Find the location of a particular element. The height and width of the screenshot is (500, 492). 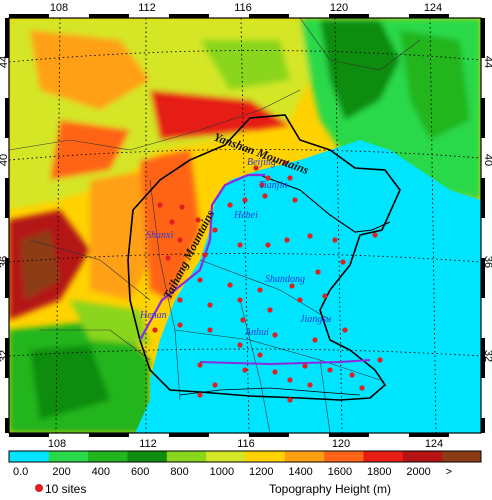

label-tianjin: Tianjin is located at coordinates (273, 185).